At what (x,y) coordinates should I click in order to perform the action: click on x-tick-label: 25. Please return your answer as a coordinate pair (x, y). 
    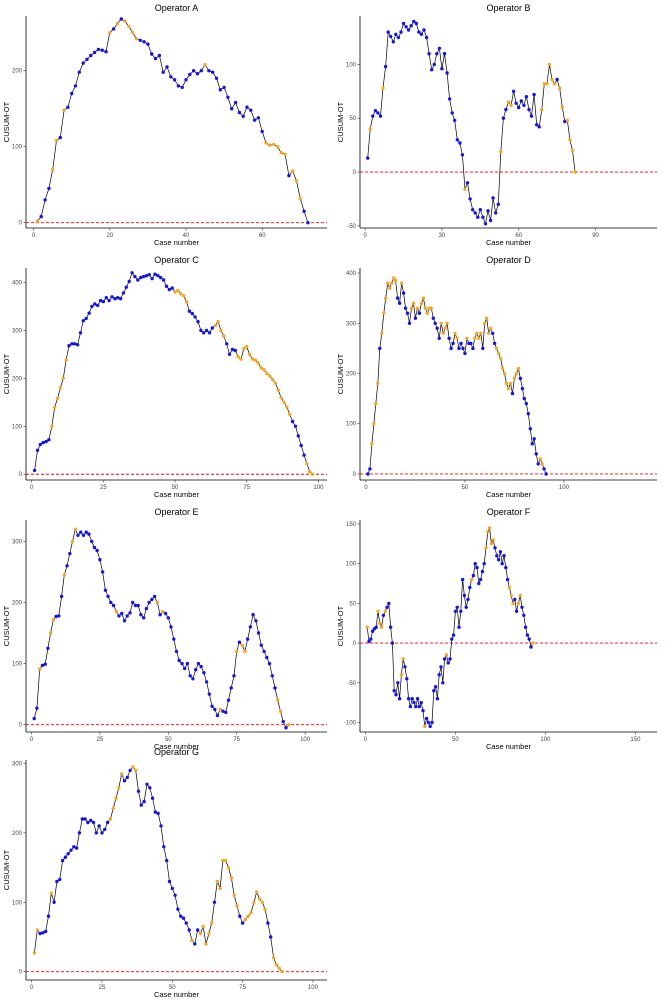
    Looking at the image, I should click on (102, 988).